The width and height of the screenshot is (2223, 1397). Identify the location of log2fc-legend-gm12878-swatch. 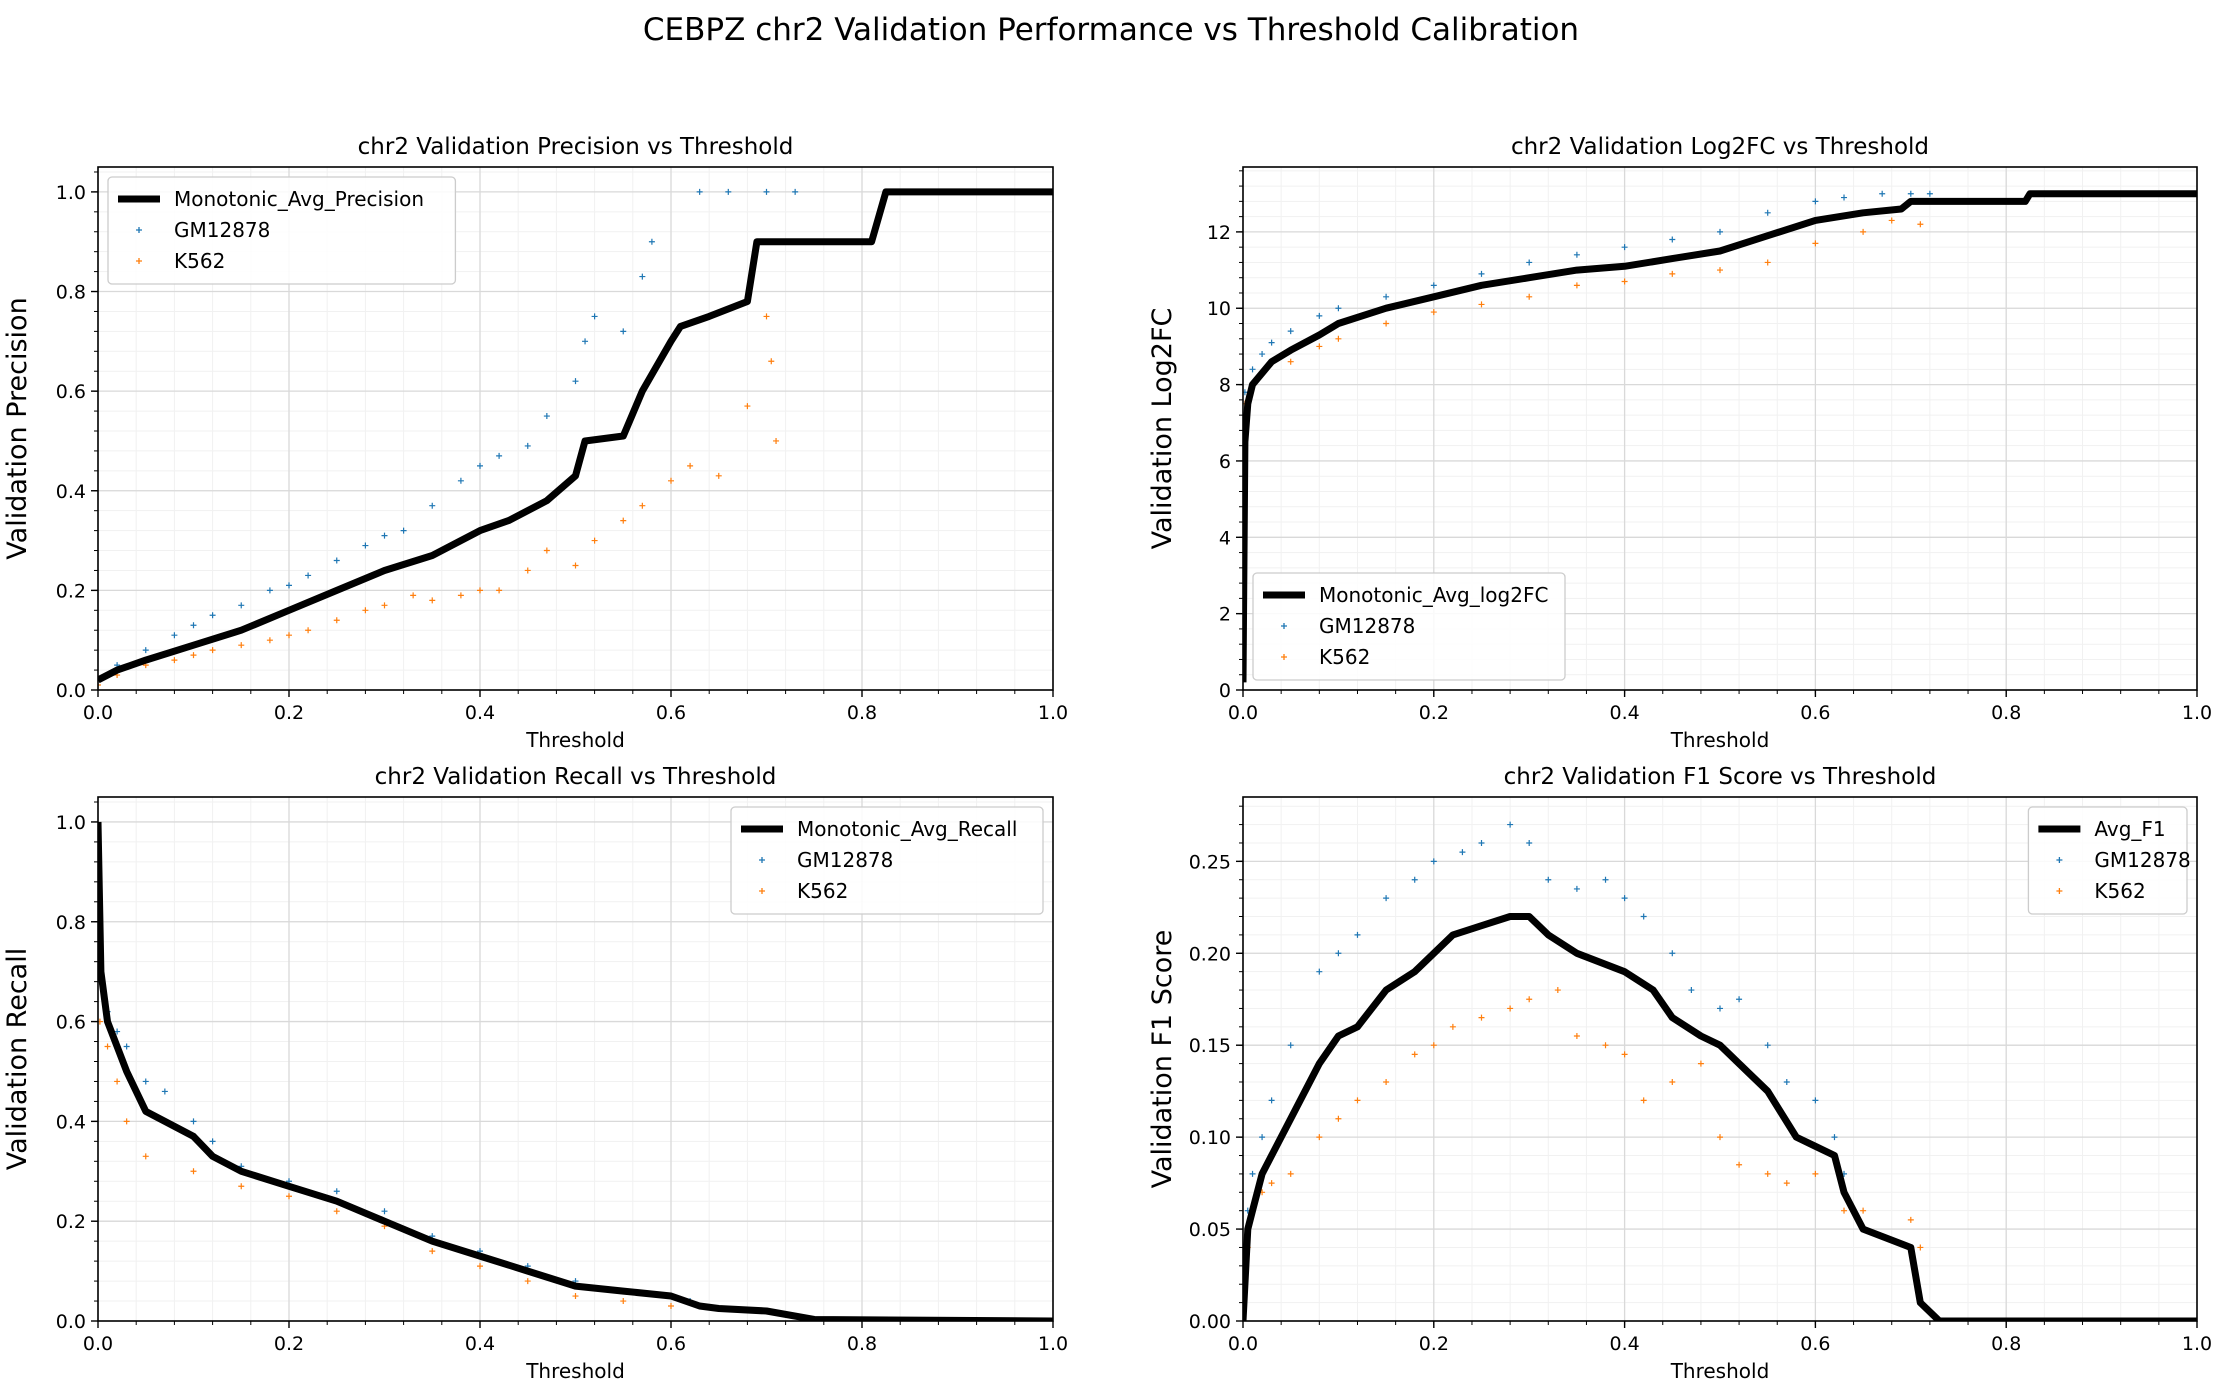
(1284, 626).